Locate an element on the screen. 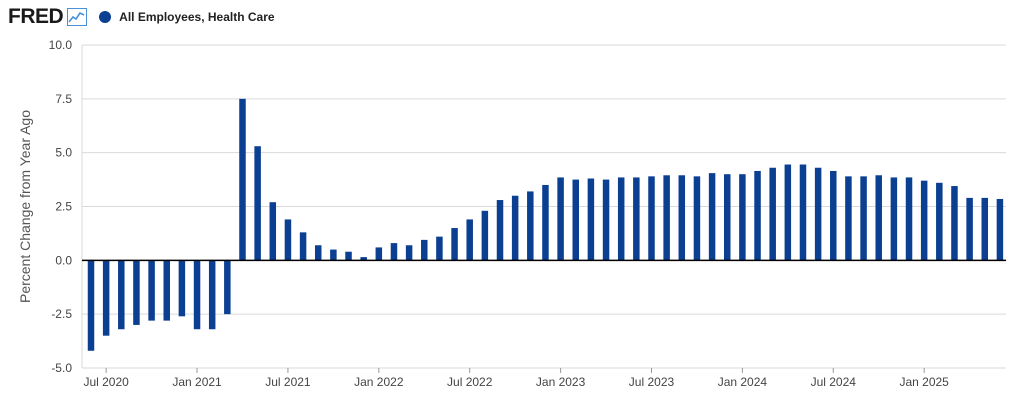 Image resolution: width=1024 pixels, height=404 pixels. chart-header: FRED All Employees, Health Care is located at coordinates (141, 17).